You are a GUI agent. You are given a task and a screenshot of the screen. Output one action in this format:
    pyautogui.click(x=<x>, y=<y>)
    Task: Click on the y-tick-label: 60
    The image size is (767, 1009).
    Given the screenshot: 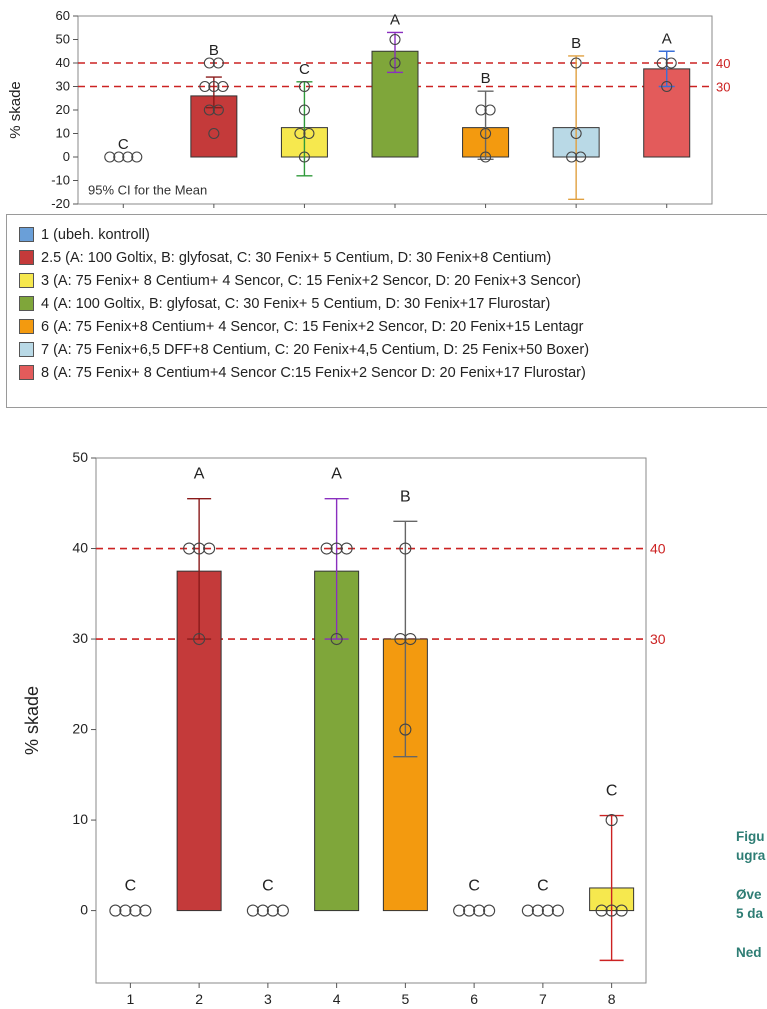 What is the action you would take?
    pyautogui.click(x=63, y=15)
    